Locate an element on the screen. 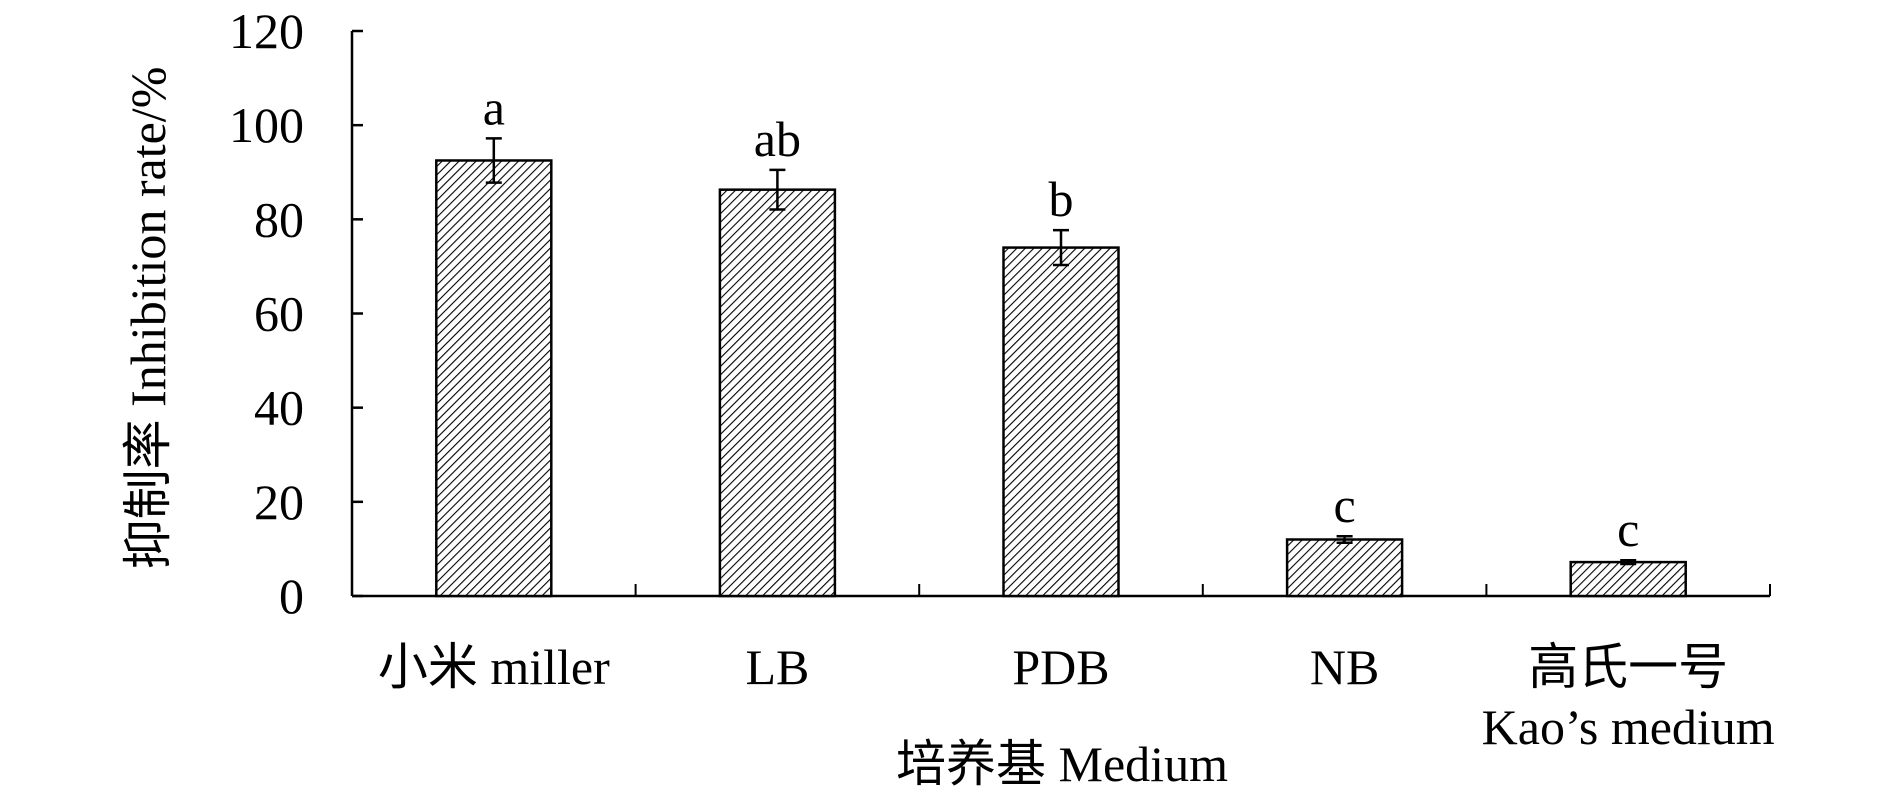 The image size is (1890, 796). x-tick-label: PDB is located at coordinates (1060, 667).